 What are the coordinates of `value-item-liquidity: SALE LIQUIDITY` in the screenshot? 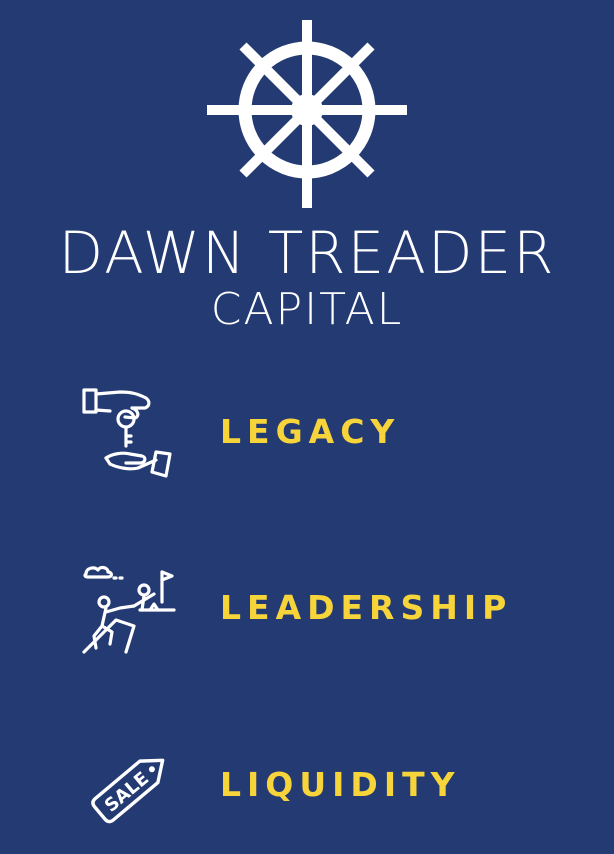 It's located at (307, 788).